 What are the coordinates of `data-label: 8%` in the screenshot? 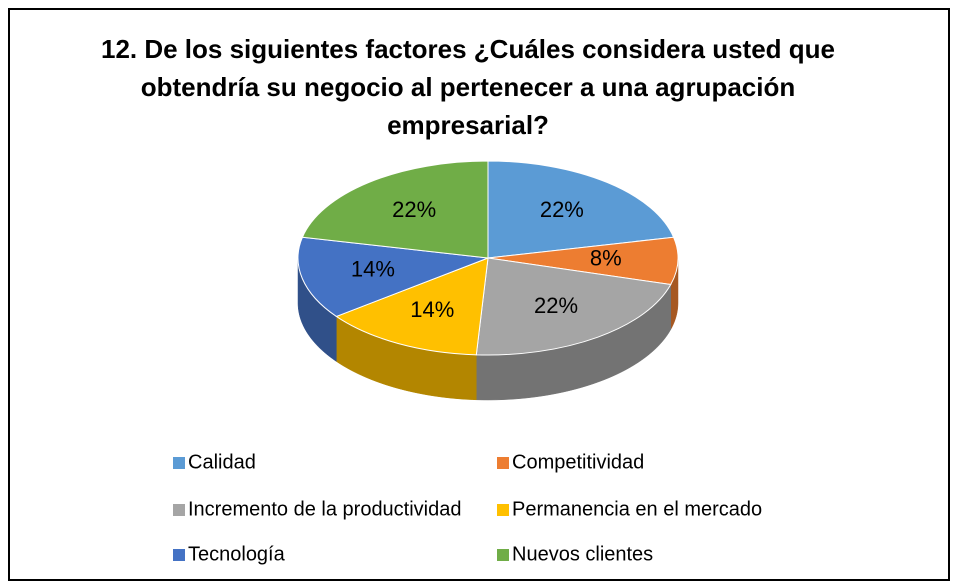 It's located at (606, 258).